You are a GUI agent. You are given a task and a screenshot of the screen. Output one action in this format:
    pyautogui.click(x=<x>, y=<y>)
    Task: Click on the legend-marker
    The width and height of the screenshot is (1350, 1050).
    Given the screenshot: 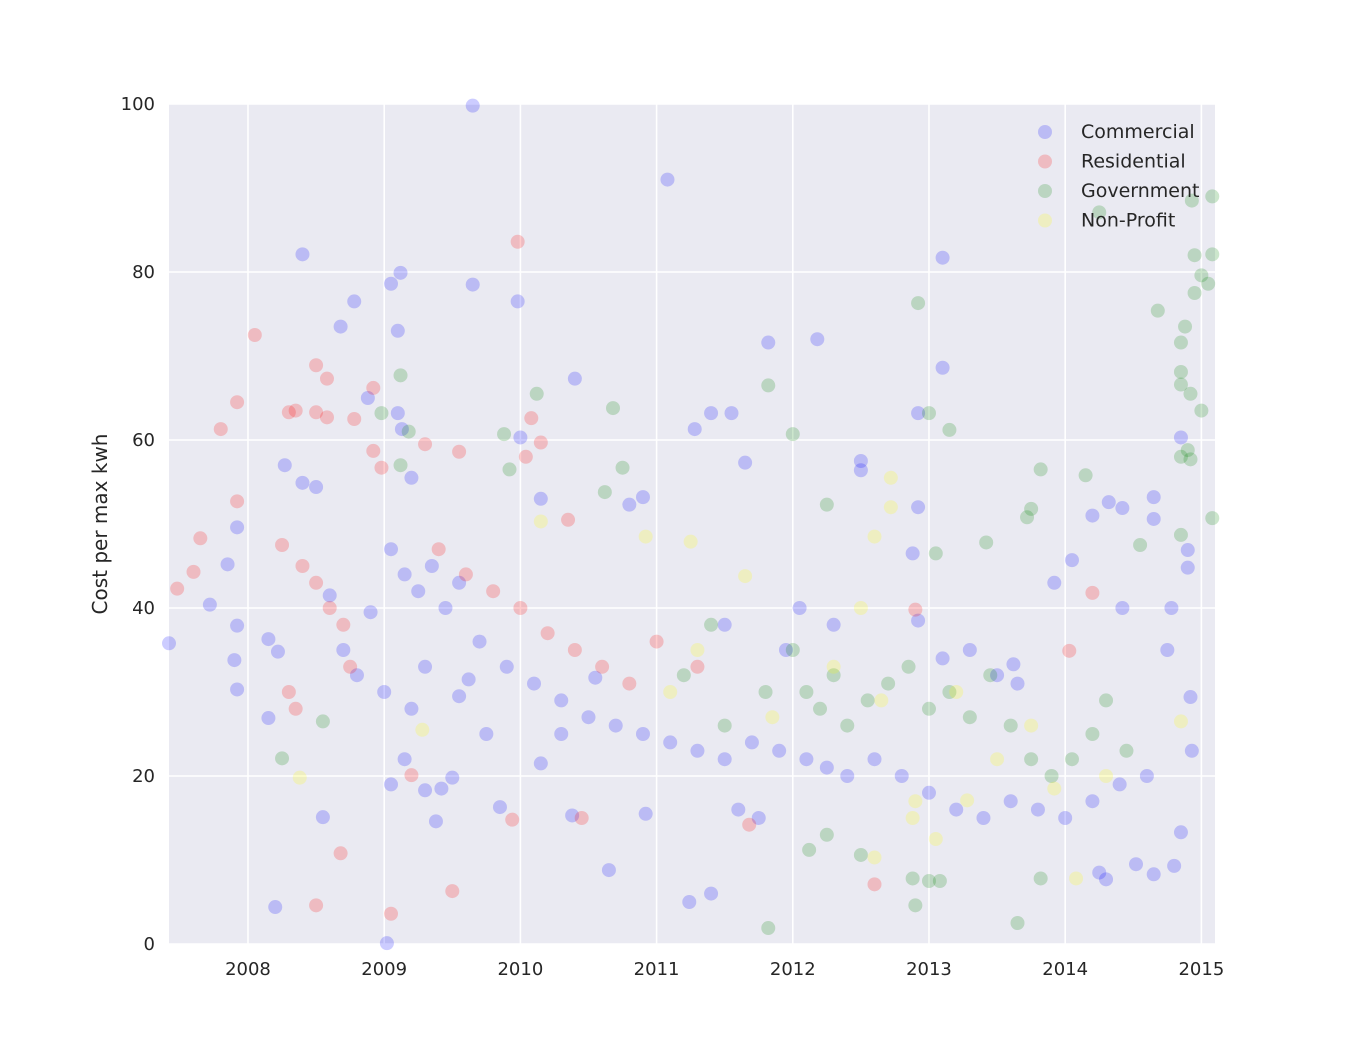 What is the action you would take?
    pyautogui.click(x=1045, y=220)
    